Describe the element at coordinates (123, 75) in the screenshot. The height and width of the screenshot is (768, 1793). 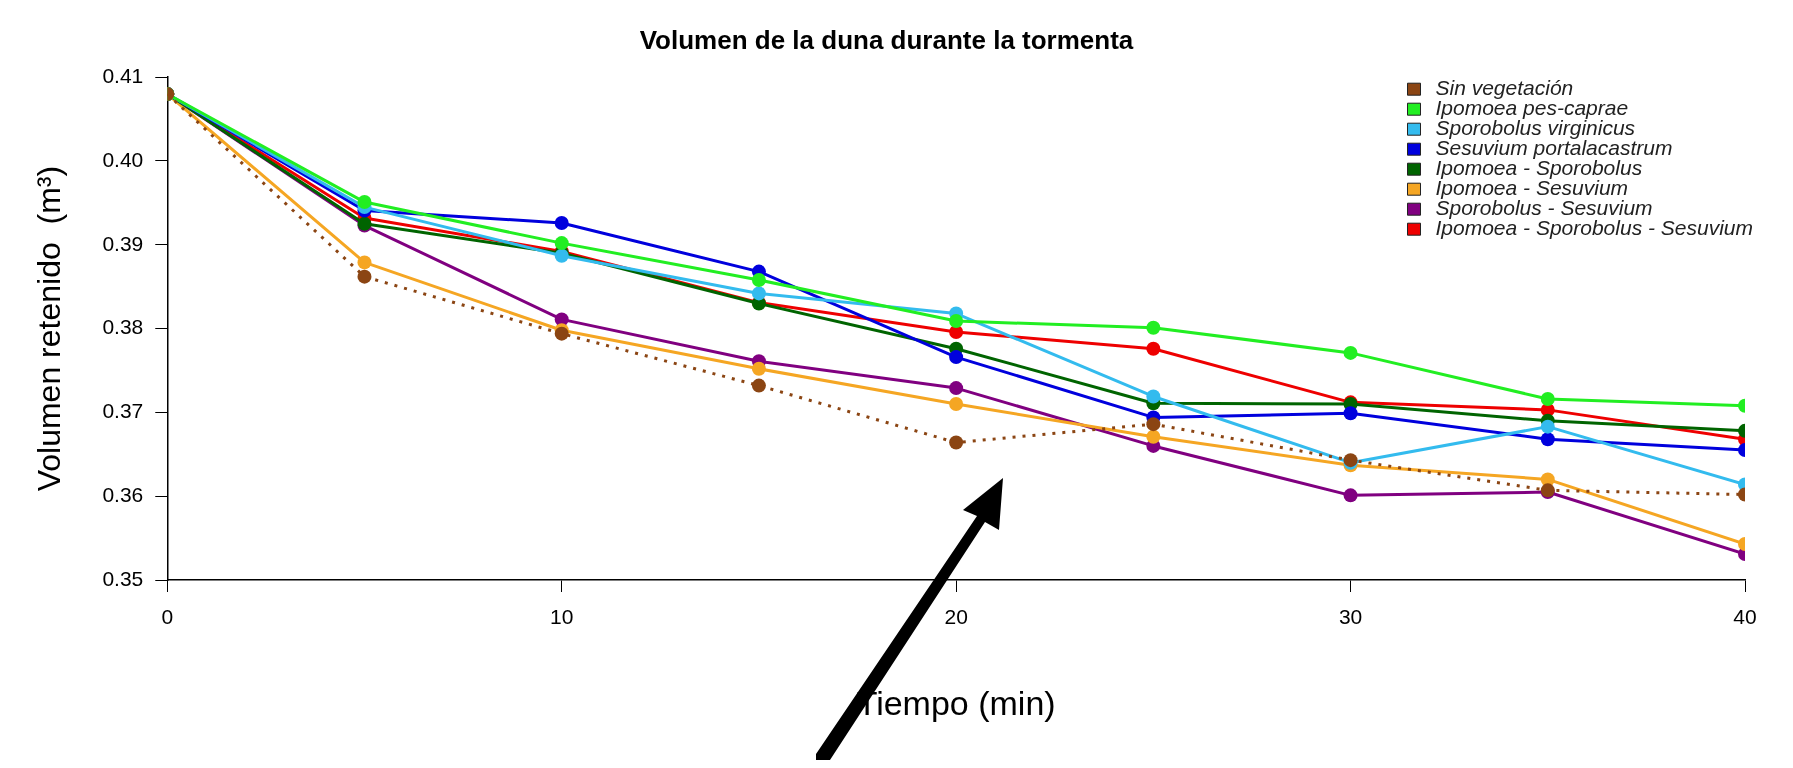
I see `y-tick-label: 0.41` at that location.